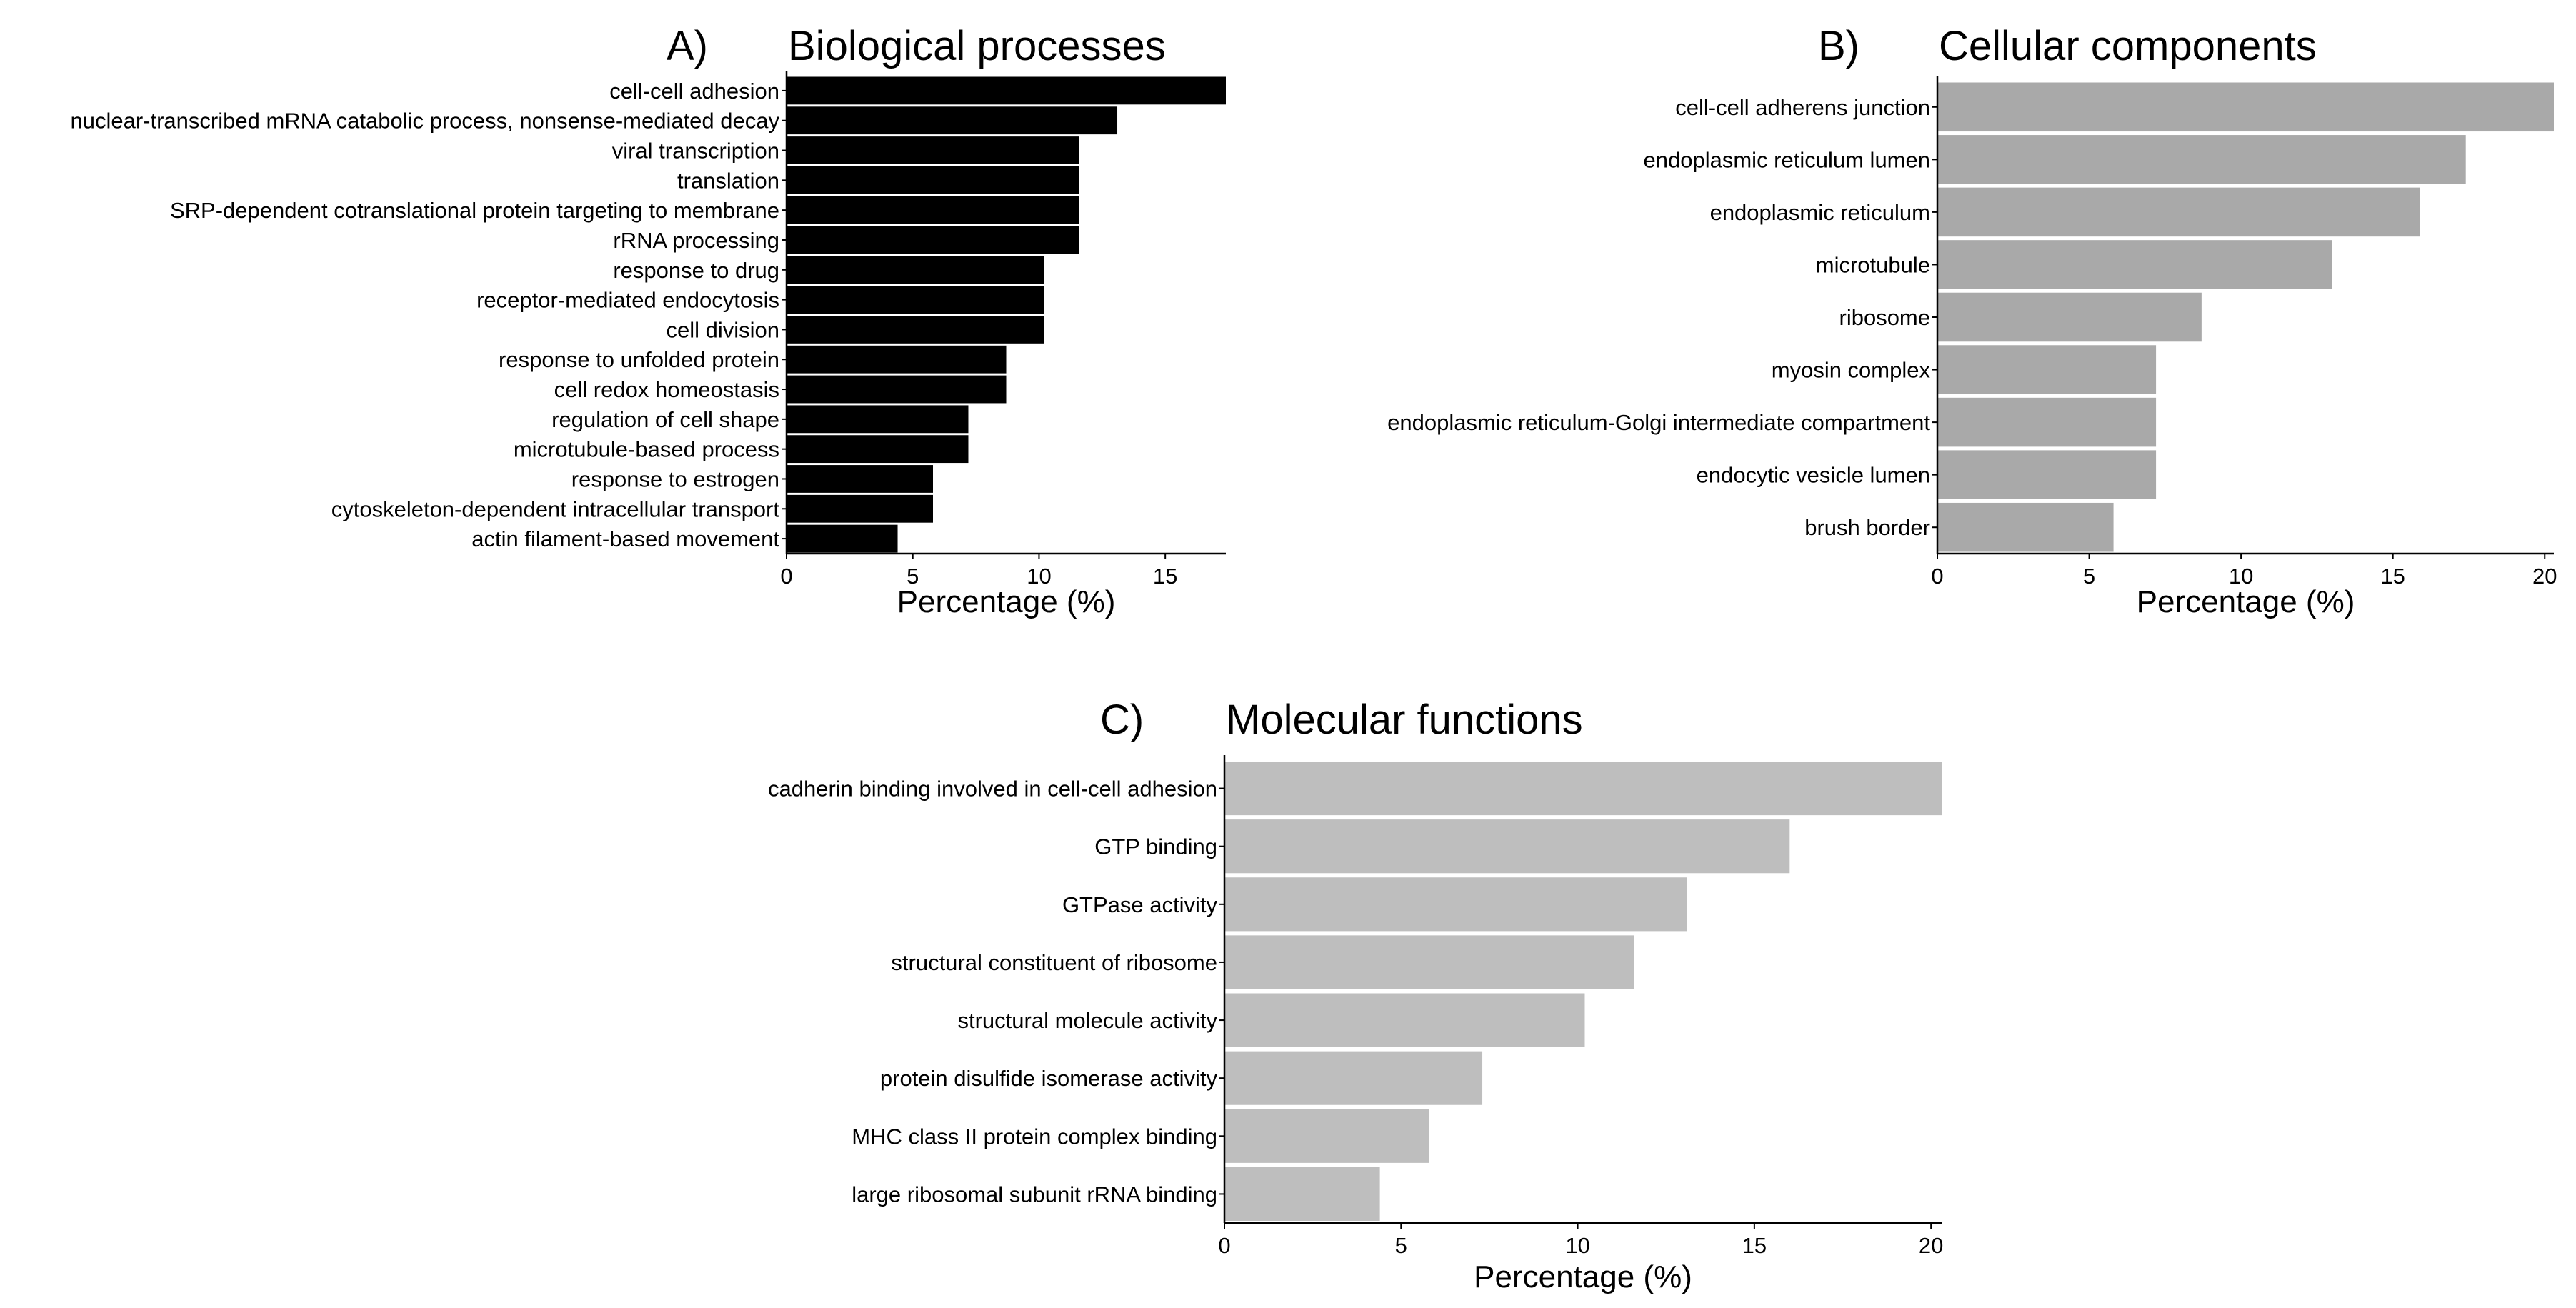  Describe the element at coordinates (1122, 720) in the screenshot. I see `panel-letter: C)` at that location.